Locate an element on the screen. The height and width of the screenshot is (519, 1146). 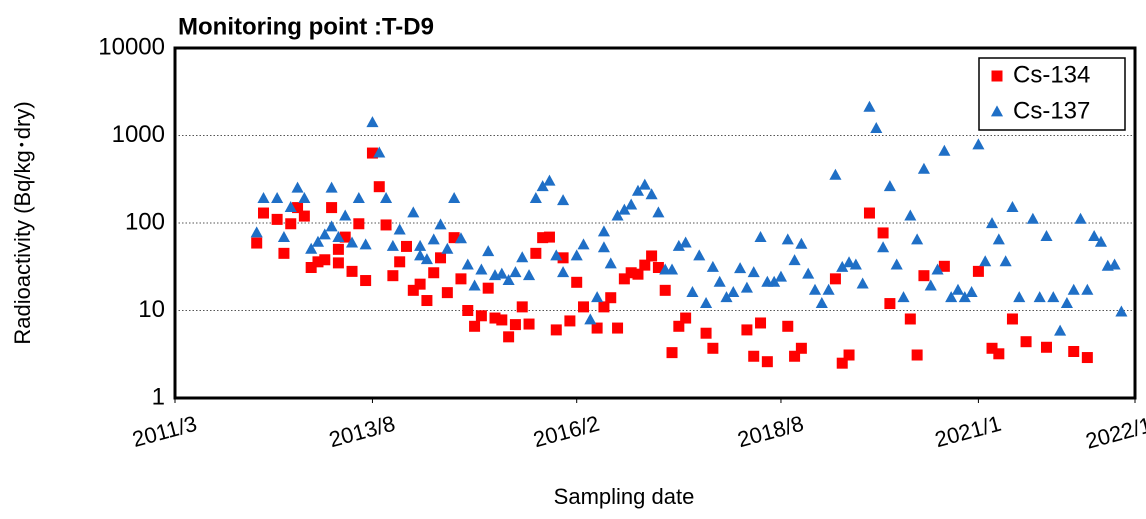
x-tick-label: 2013/8 is located at coordinates (361, 432).